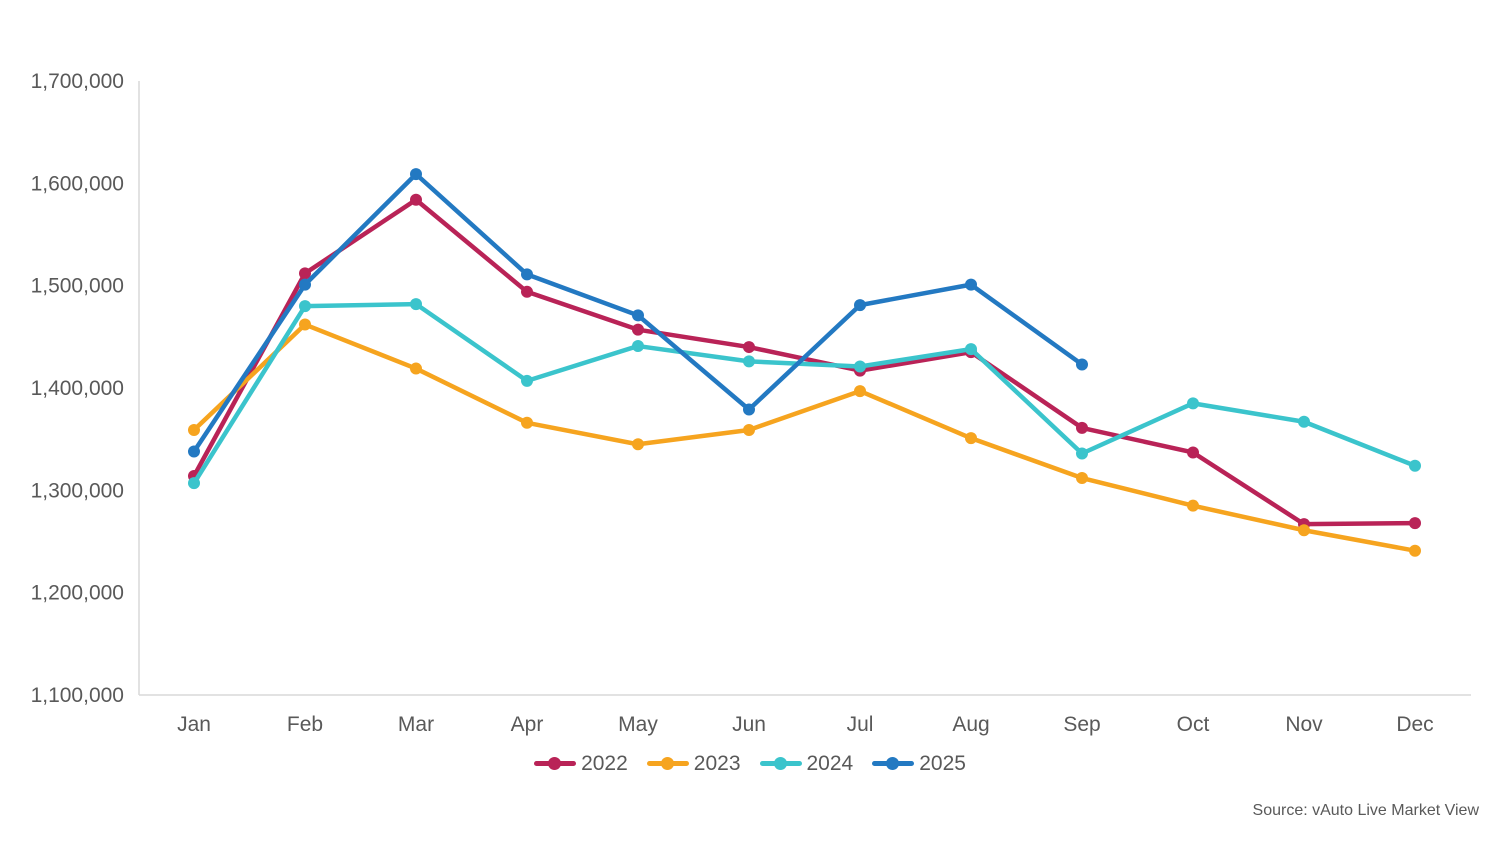 This screenshot has height=849, width=1500. What do you see at coordinates (860, 724) in the screenshot?
I see `x-axis-tick-label: Jul` at bounding box center [860, 724].